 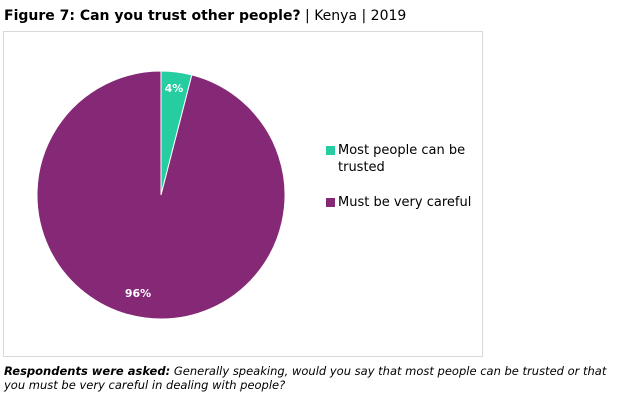 I want to click on legend-swatch-careful, so click(x=330, y=202).